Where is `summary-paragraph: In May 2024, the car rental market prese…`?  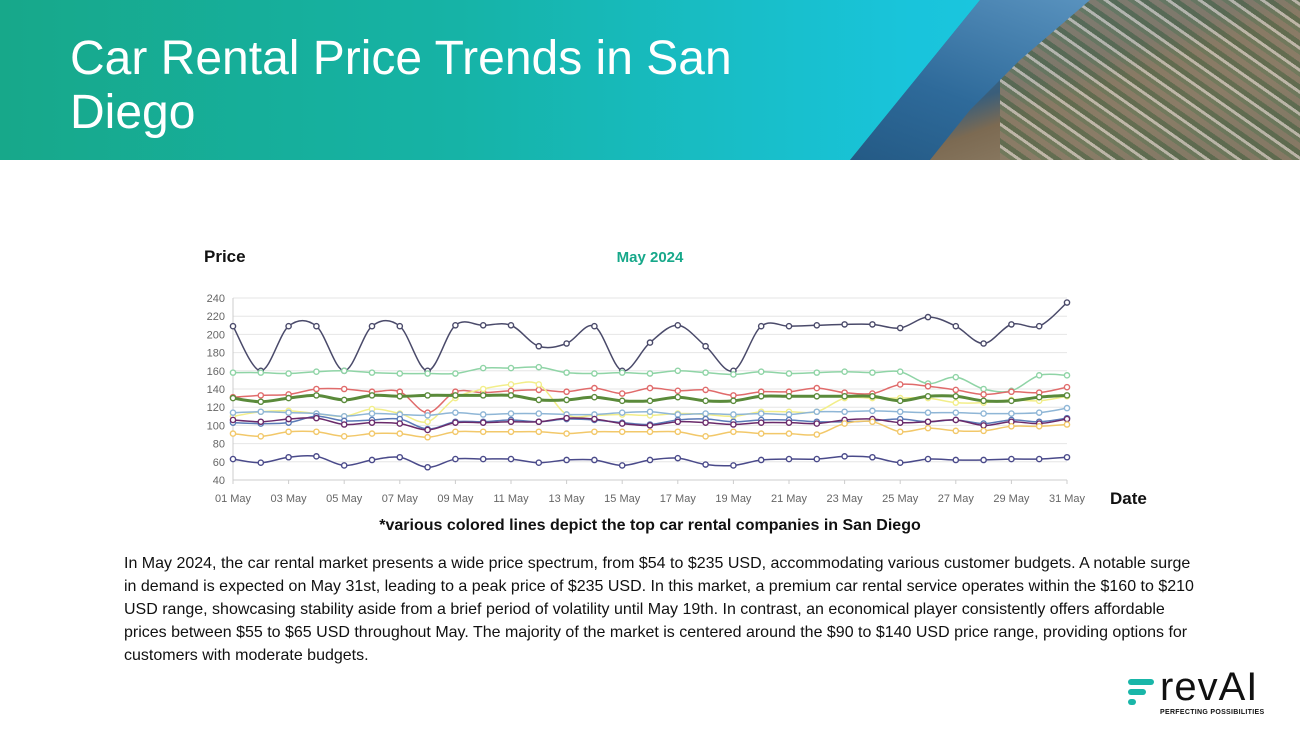
summary-paragraph: In May 2024, the car rental market prese… is located at coordinates (659, 609).